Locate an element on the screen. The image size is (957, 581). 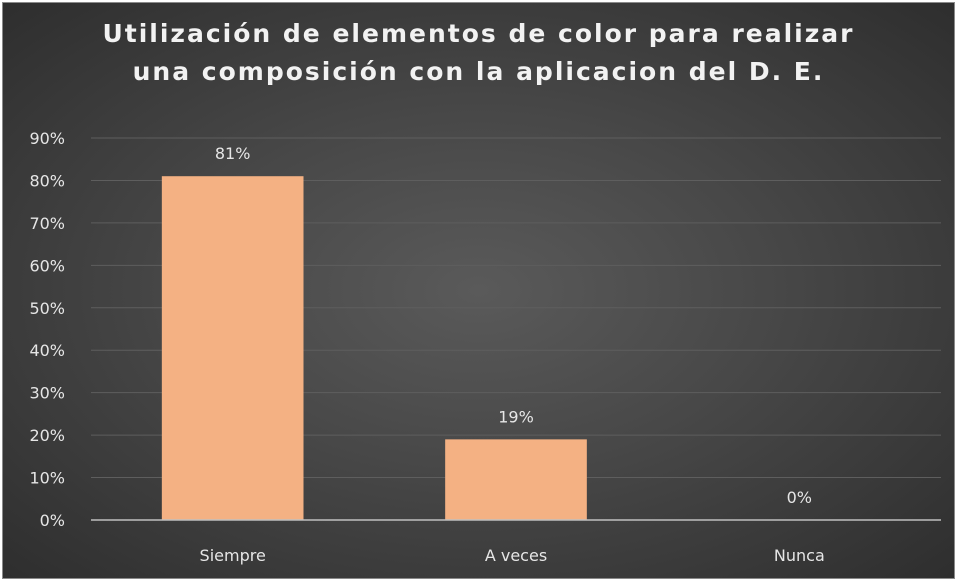
data-label: 0% is located at coordinates (799, 497).